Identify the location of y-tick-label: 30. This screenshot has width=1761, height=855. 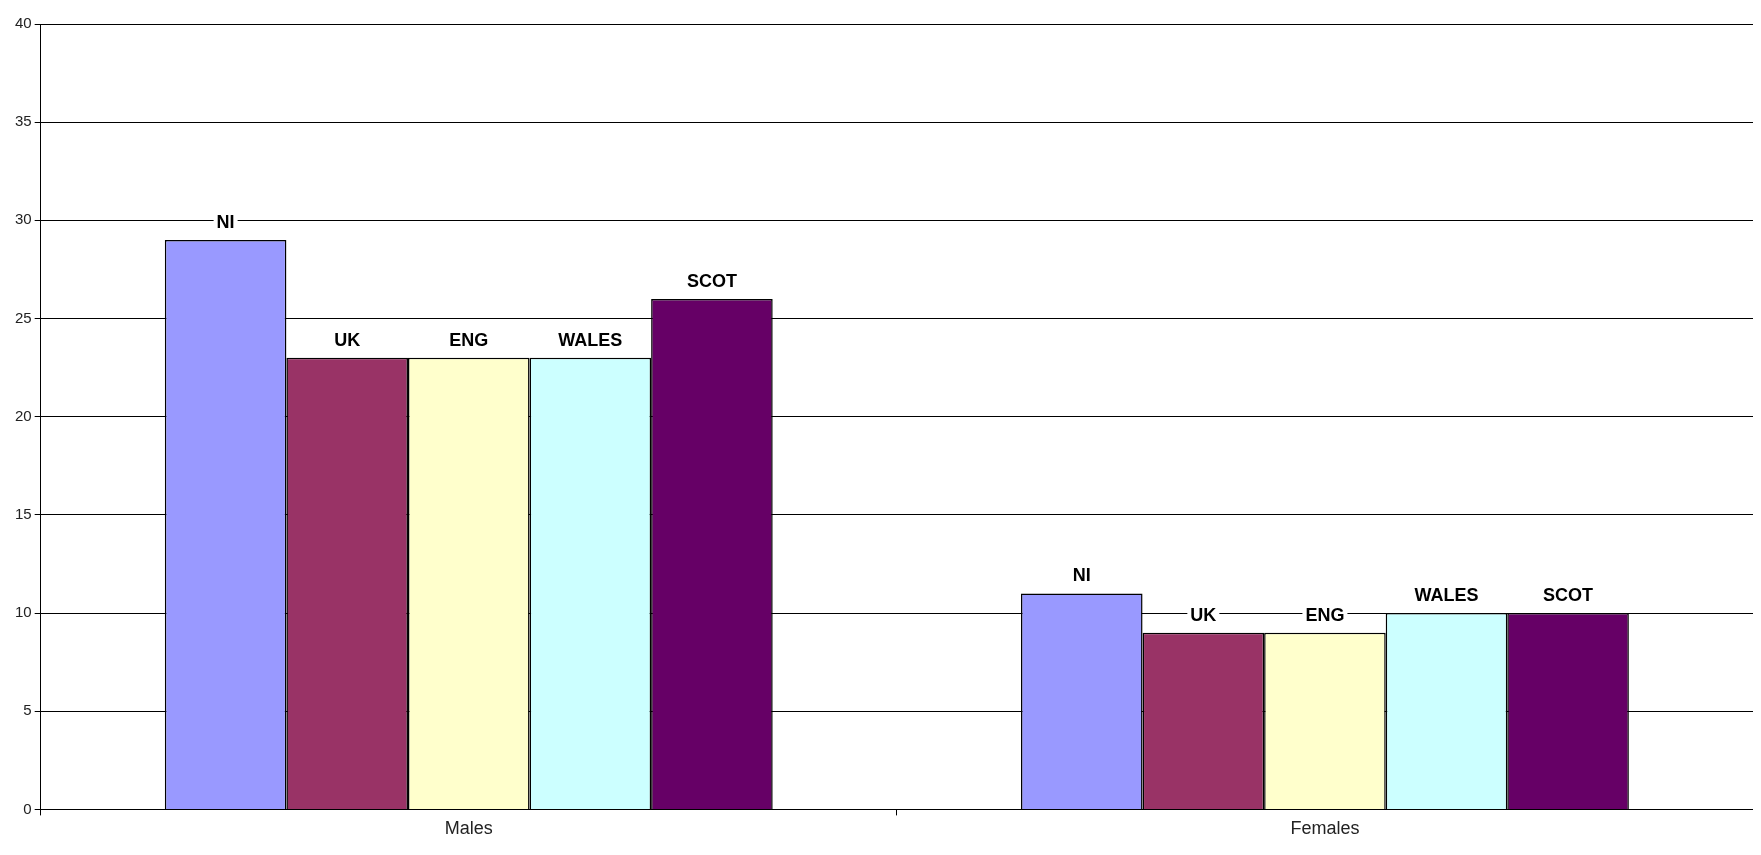
(23, 219).